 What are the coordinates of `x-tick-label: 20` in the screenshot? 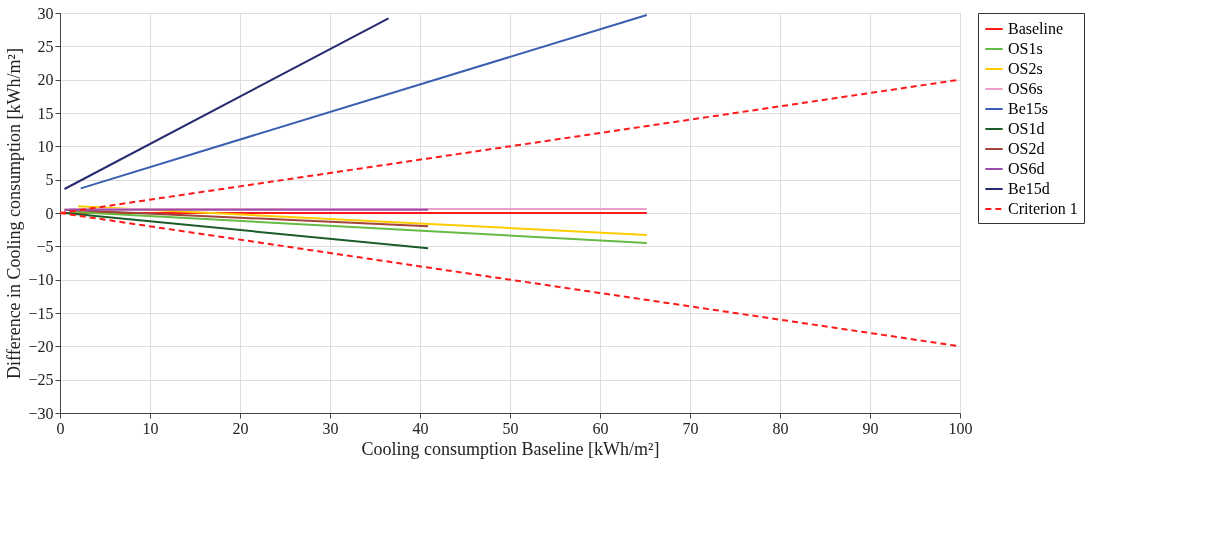 It's located at (240, 428).